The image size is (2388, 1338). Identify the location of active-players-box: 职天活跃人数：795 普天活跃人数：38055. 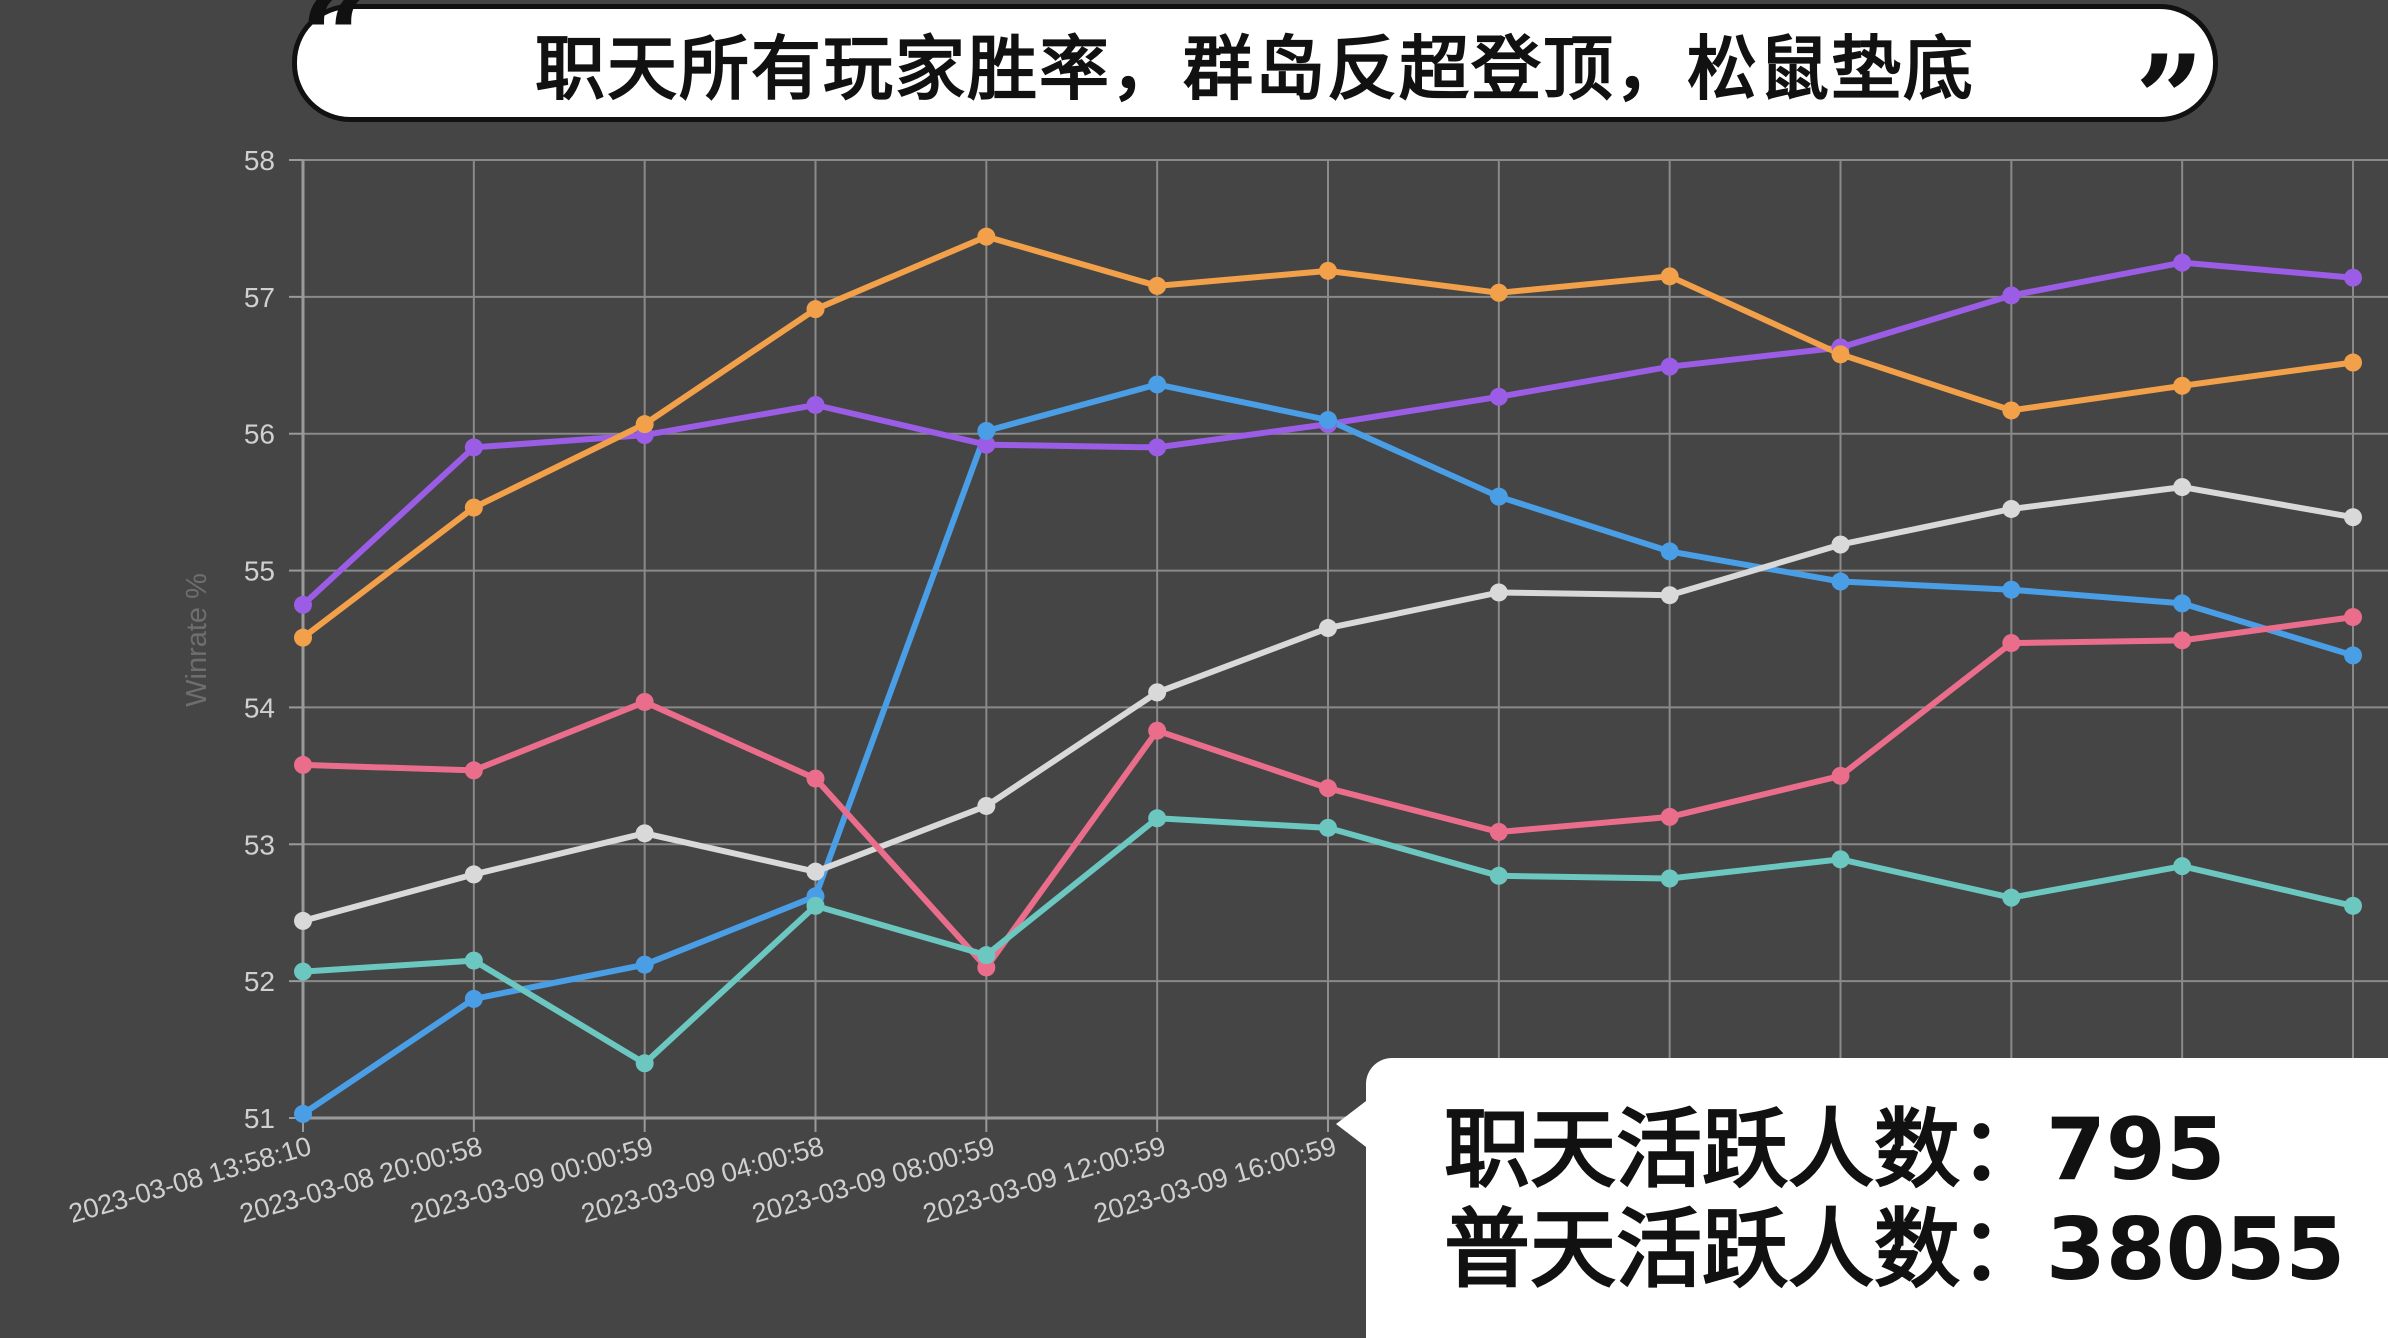
(1877, 1198).